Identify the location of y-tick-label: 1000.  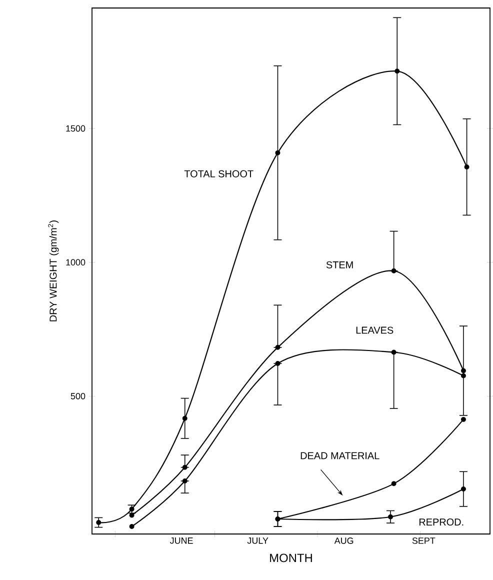
(76, 262).